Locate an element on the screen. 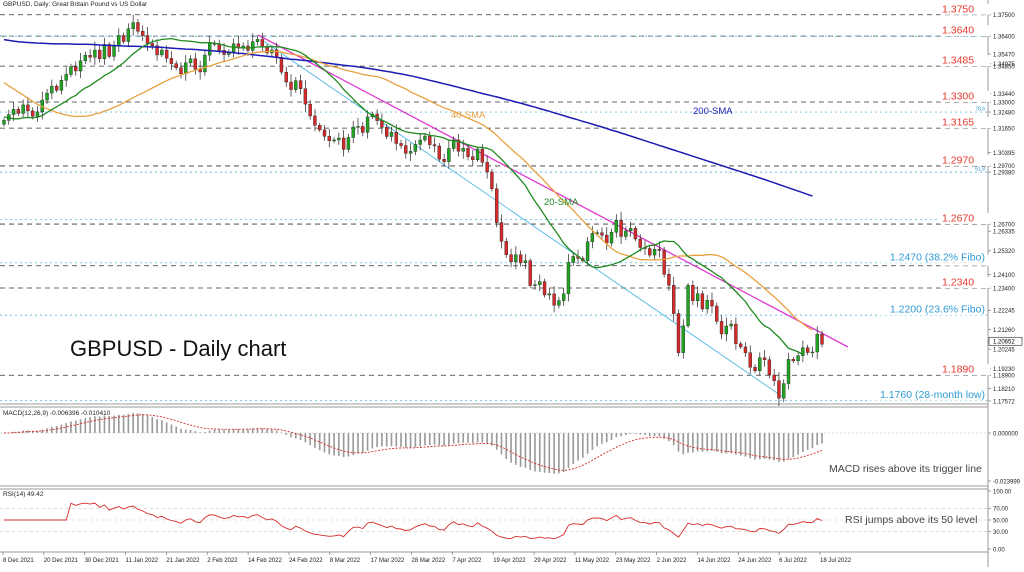 Image resolution: width=1024 pixels, height=572 pixels. x-tick-label: 7 Apr 2022 is located at coordinates (467, 561).